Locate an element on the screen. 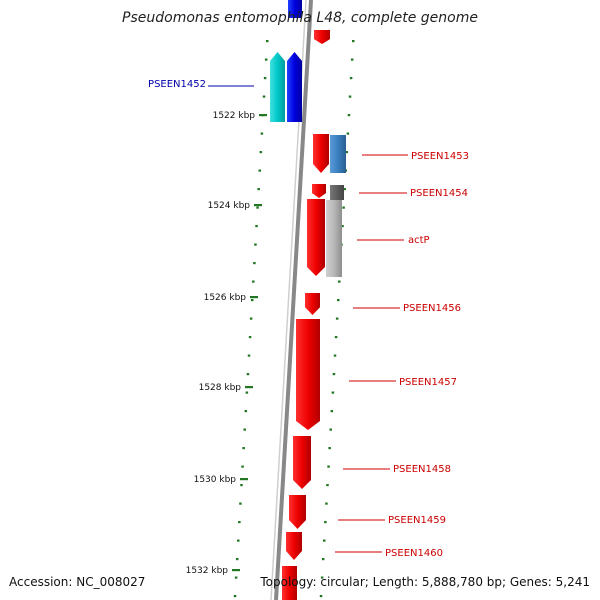 The width and height of the screenshot is (600, 600). backbone-outer is located at coordinates (293, 300).